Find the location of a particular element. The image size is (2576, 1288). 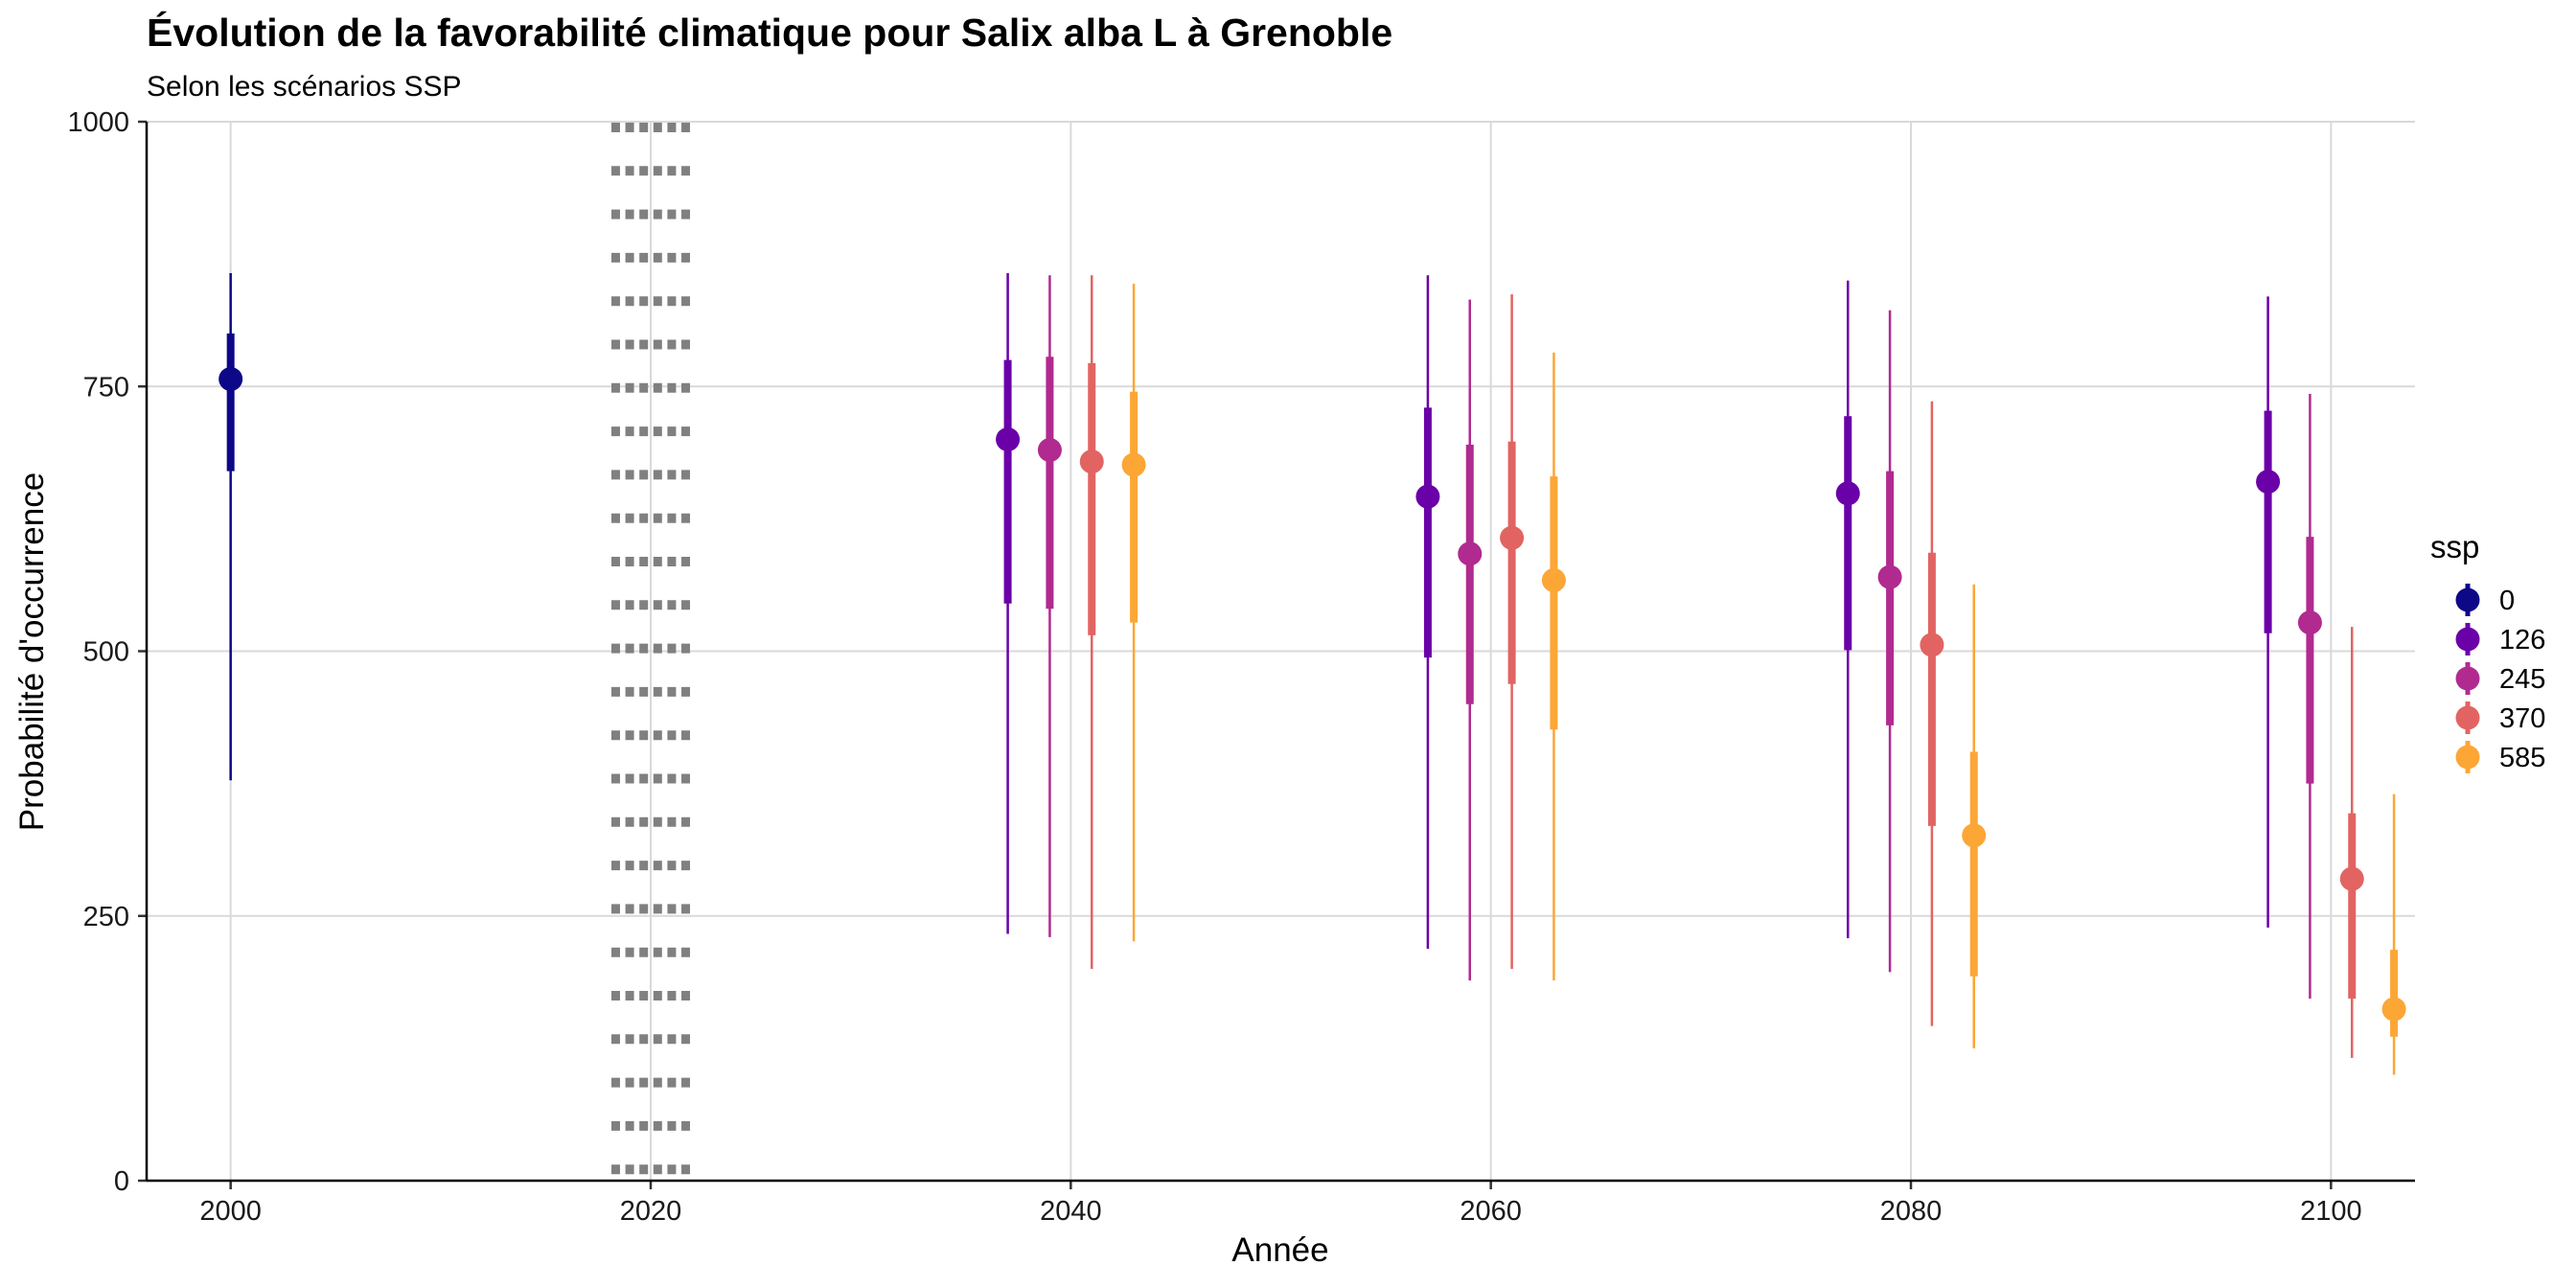

x-tick-label: 2000 is located at coordinates (230, 1211).